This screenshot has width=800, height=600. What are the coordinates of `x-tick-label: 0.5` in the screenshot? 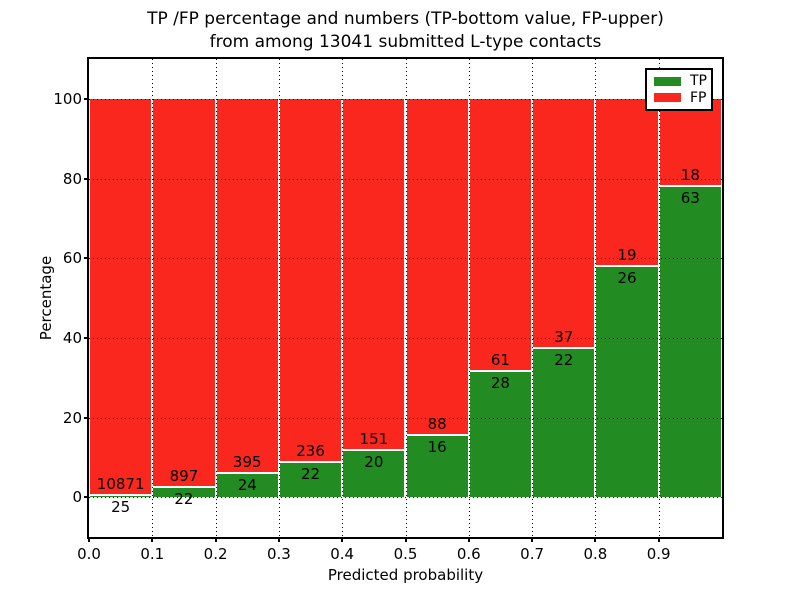 It's located at (405, 554).